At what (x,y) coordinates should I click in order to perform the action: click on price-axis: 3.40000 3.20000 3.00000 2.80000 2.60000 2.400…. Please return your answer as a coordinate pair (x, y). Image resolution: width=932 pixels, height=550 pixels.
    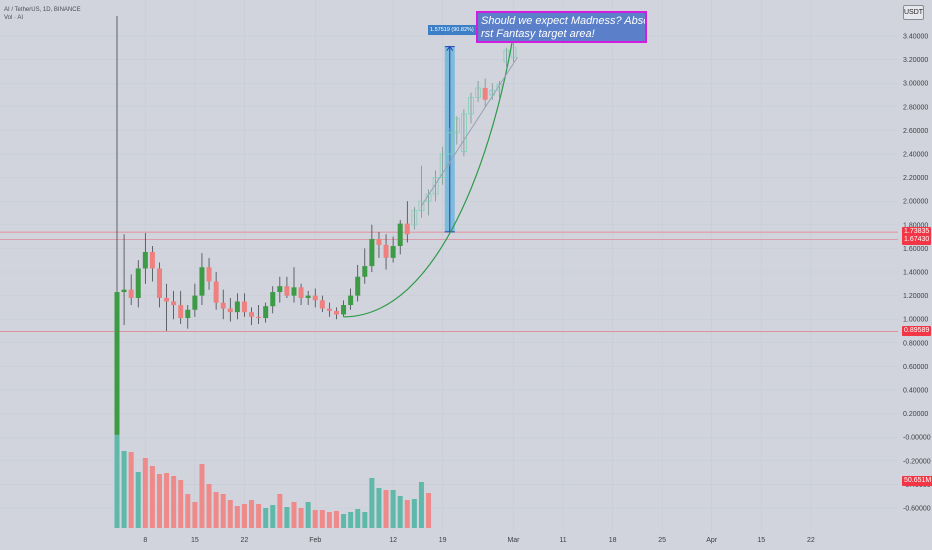
    Looking at the image, I should click on (917, 273).